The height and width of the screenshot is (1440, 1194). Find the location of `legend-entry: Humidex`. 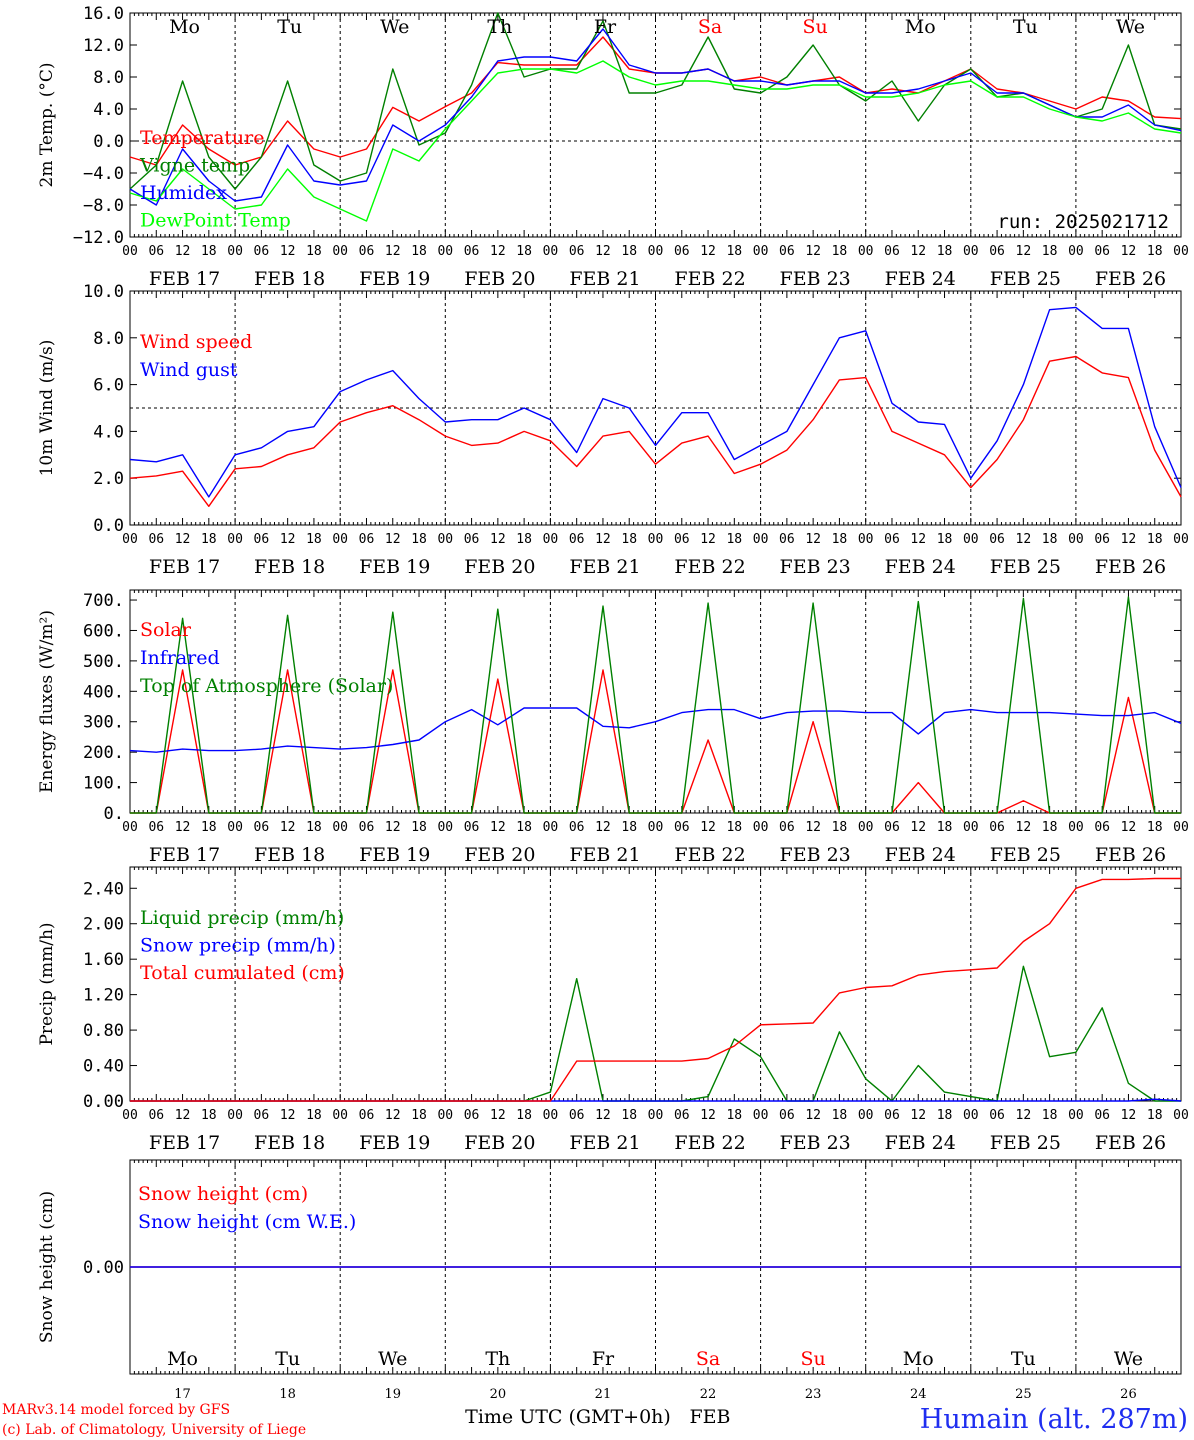

legend-entry: Humidex is located at coordinates (183, 193).